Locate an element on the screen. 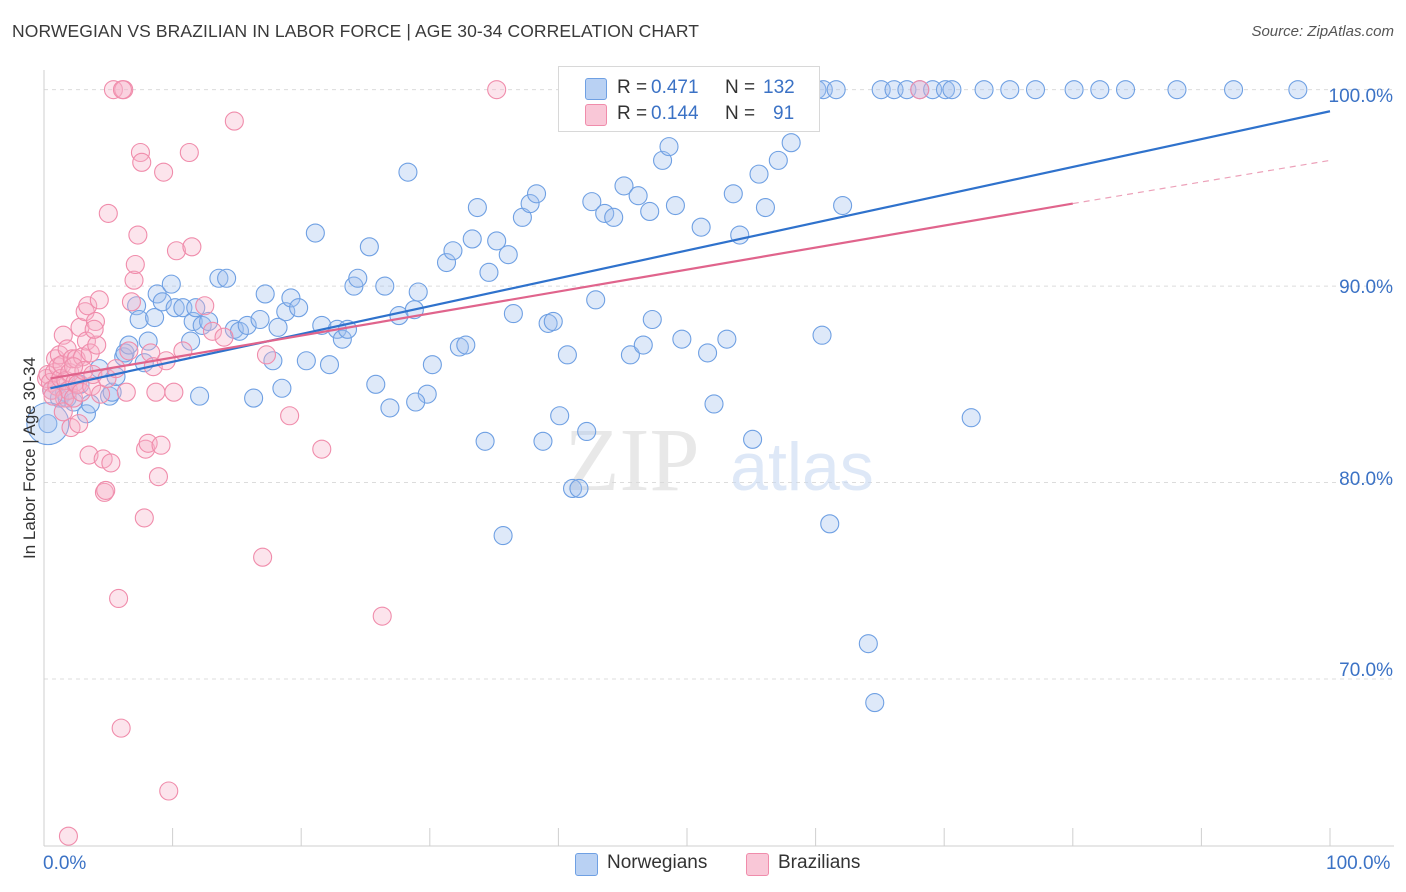 This screenshot has height=892, width=1406. y-tick-label-90: 90.0% is located at coordinates (1366, 287).